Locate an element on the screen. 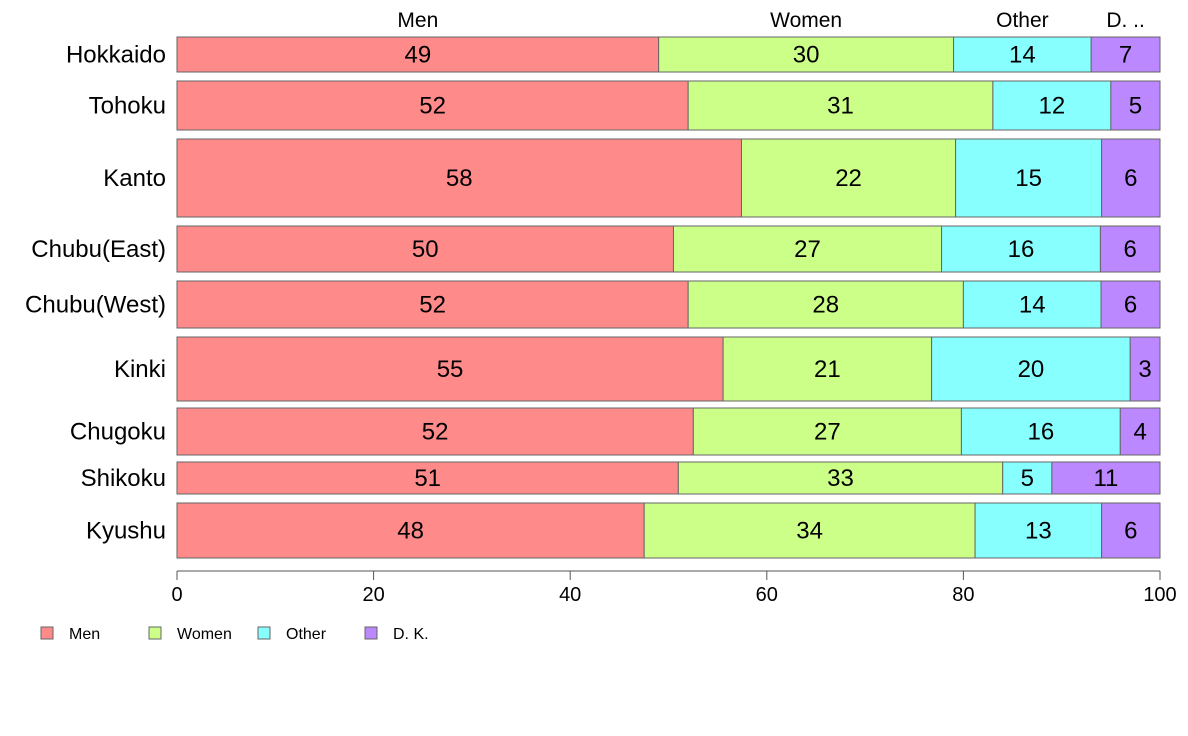 Image resolution: width=1188 pixels, height=736 pixels. bar-value-label: 22 is located at coordinates (848, 178).